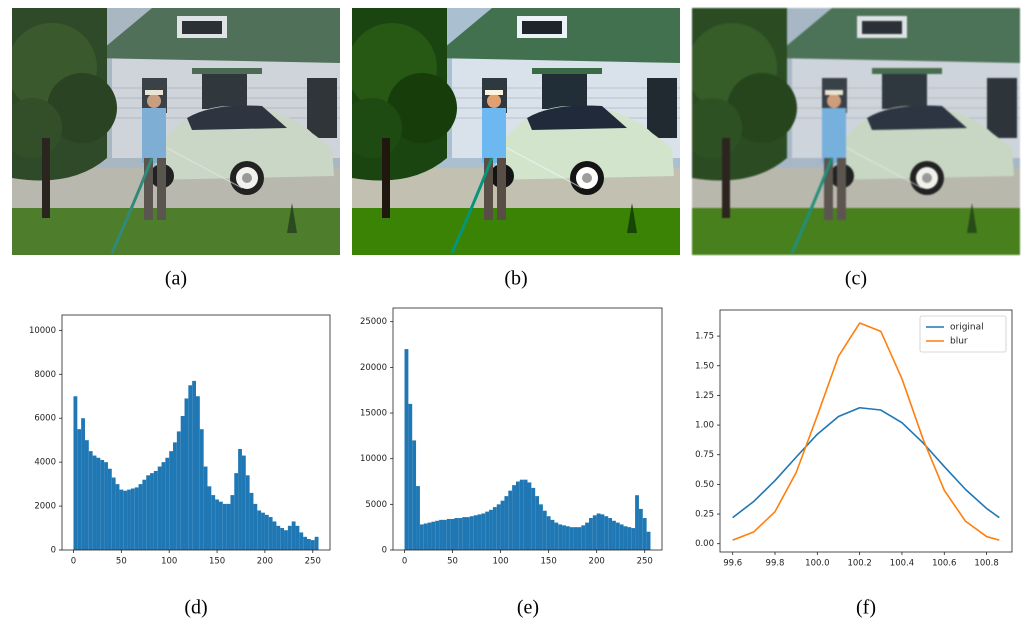 This screenshot has width=1022, height=623. What do you see at coordinates (959, 342) in the screenshot?
I see `legend-label: blur` at bounding box center [959, 342].